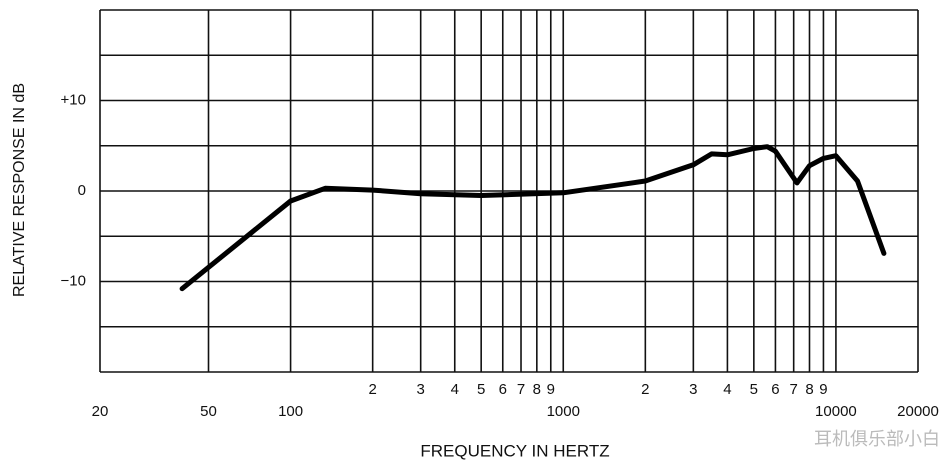 The width and height of the screenshot is (950, 465). I want to click on y-tick-label: 0, so click(82, 190).